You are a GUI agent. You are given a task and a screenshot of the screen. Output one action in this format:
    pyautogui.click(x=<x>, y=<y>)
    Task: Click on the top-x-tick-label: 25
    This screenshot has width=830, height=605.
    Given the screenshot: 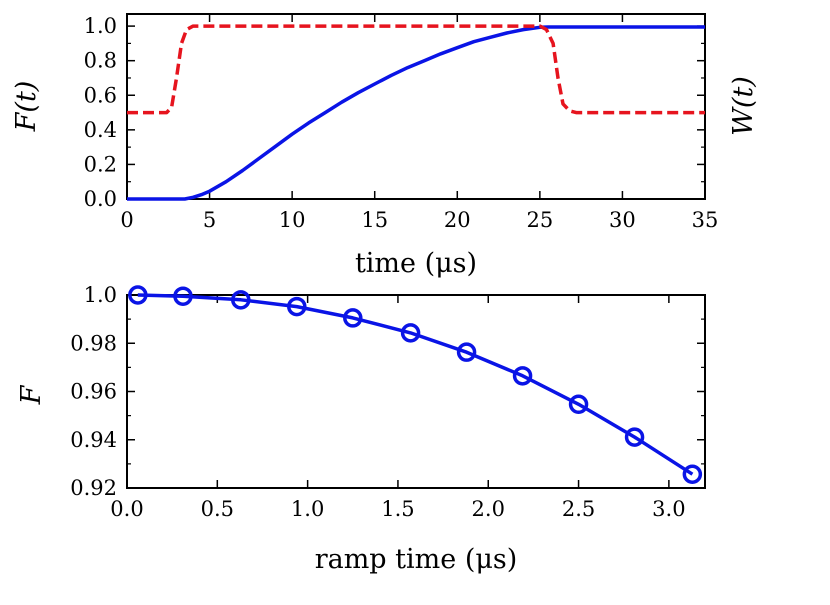 What is the action you would take?
    pyautogui.click(x=539, y=220)
    